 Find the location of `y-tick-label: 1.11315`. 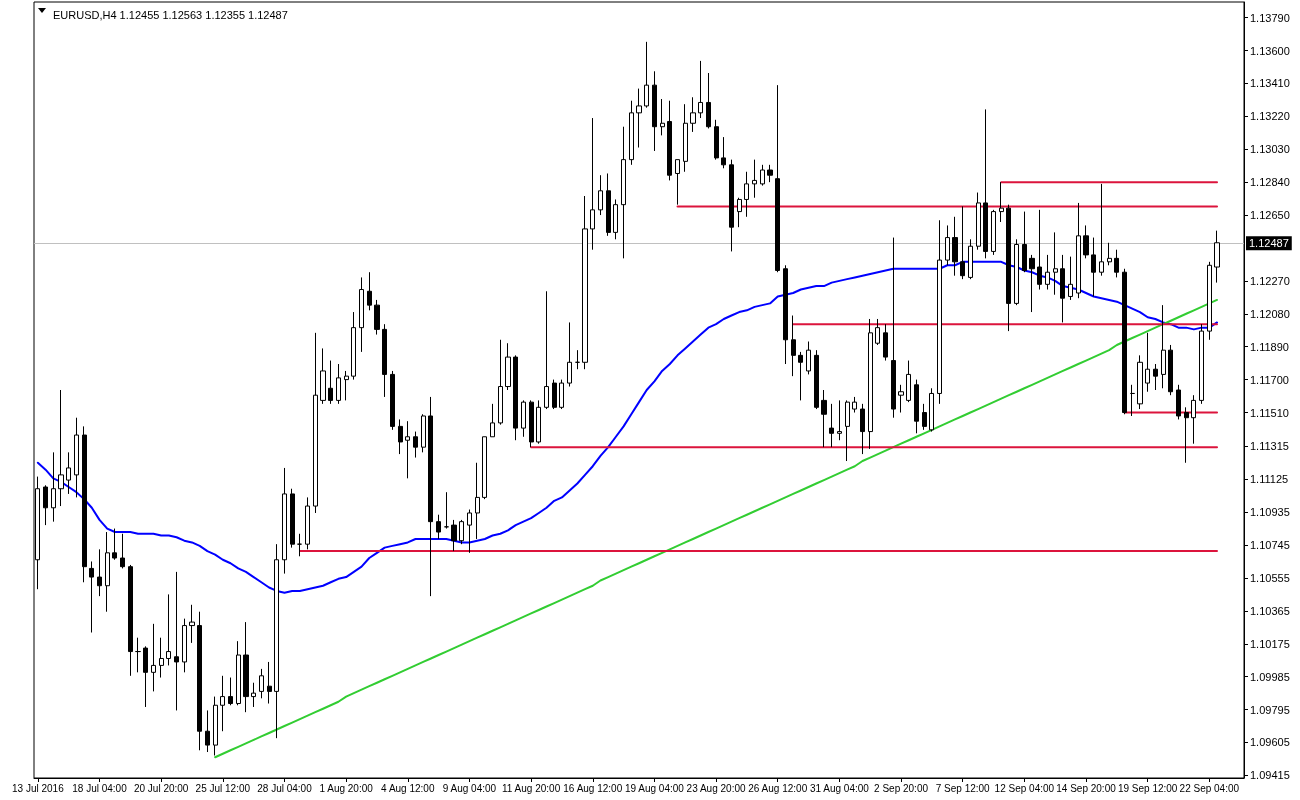

y-tick-label: 1.11315 is located at coordinates (1269, 446).